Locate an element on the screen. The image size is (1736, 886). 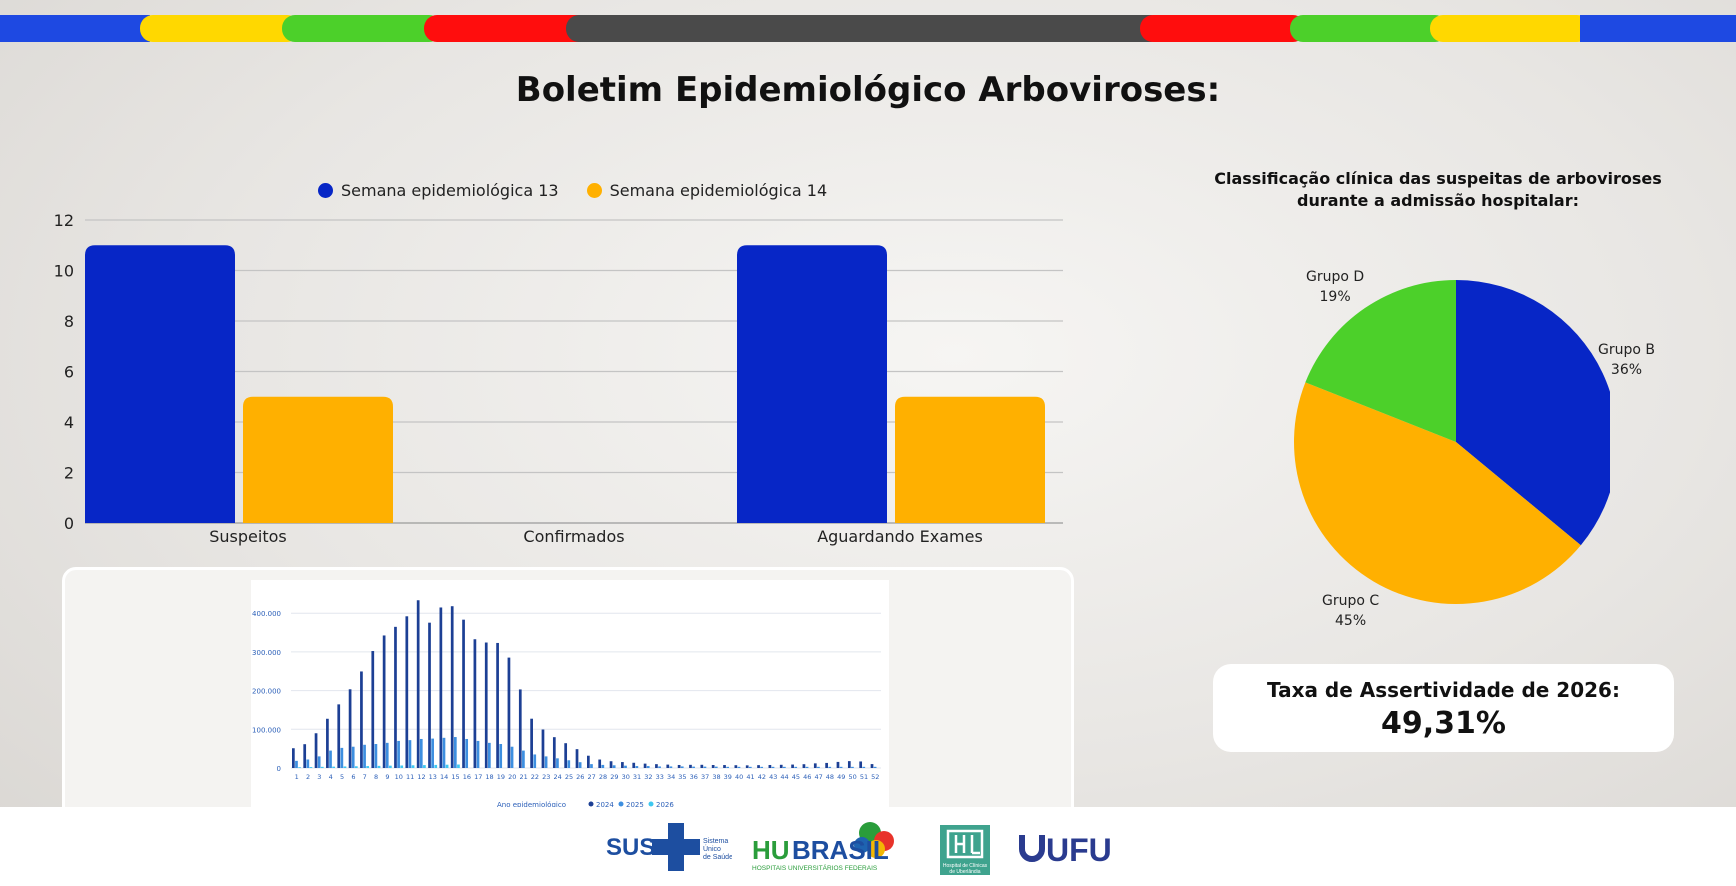
y-tick-label: 8 is located at coordinates (69, 321).